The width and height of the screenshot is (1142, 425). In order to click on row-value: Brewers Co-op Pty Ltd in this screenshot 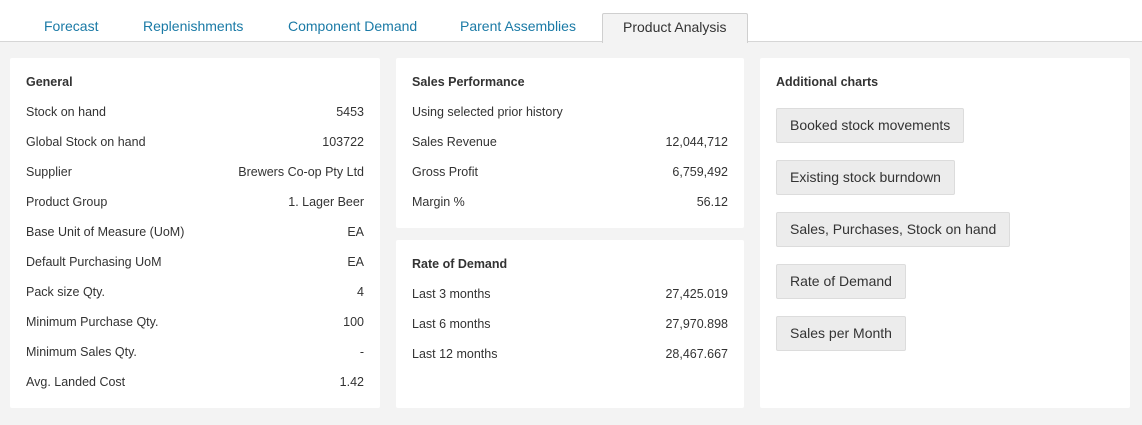, I will do `click(301, 172)`.